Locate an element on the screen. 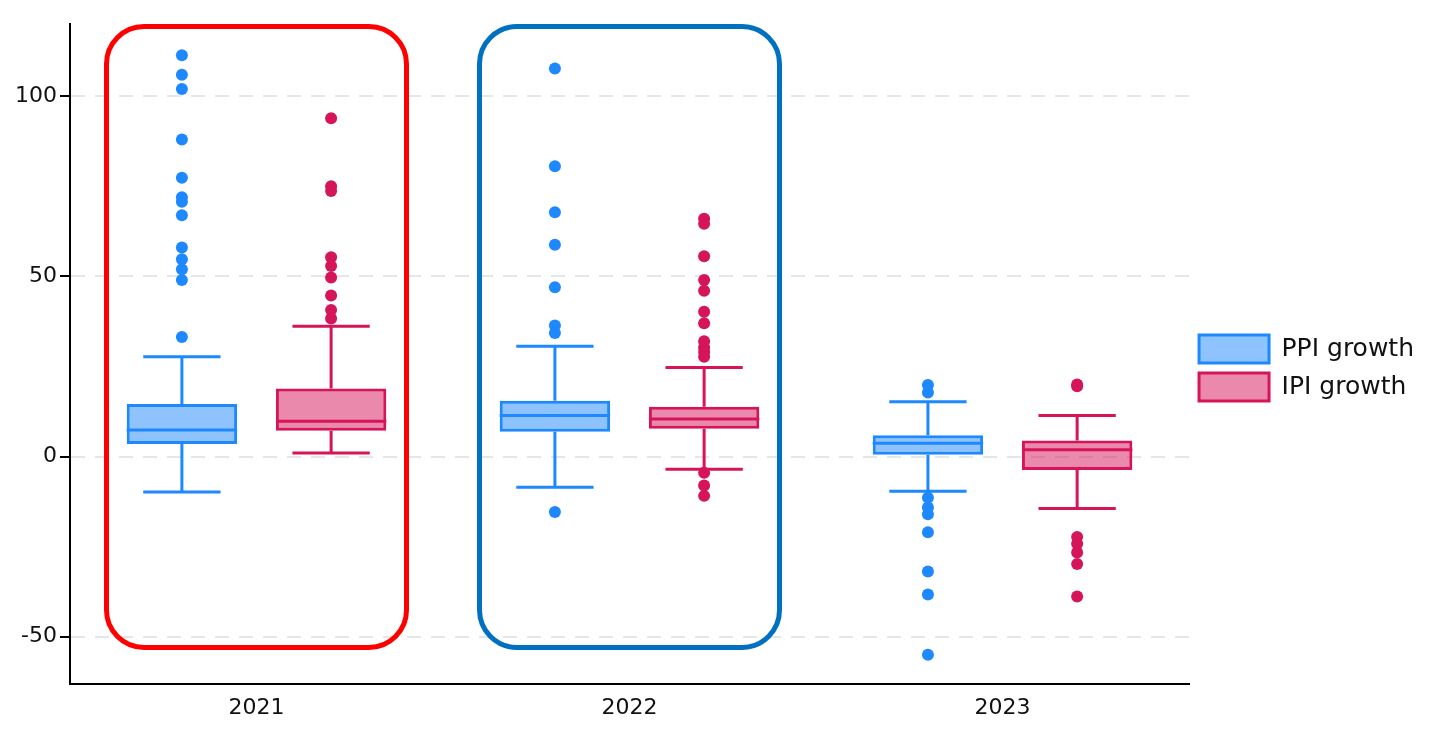 The height and width of the screenshot is (742, 1442). y-tick-label: 50 is located at coordinates (42, 275).